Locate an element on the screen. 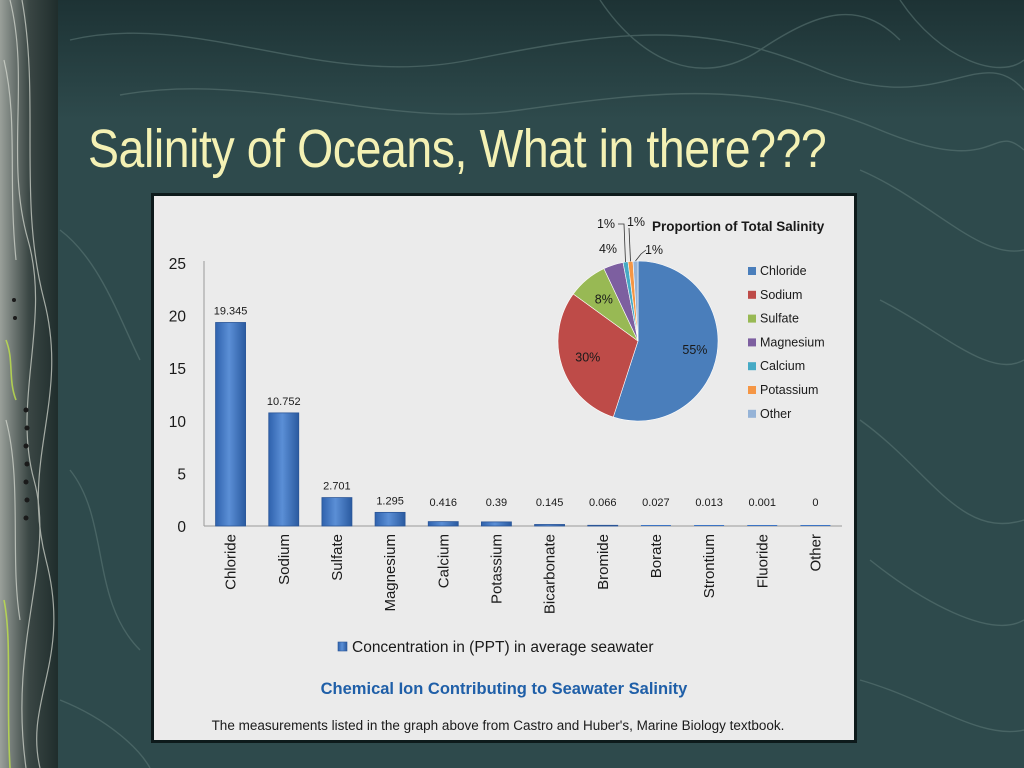 This screenshot has width=1024, height=768. legend-label: Sulfate is located at coordinates (779, 319).